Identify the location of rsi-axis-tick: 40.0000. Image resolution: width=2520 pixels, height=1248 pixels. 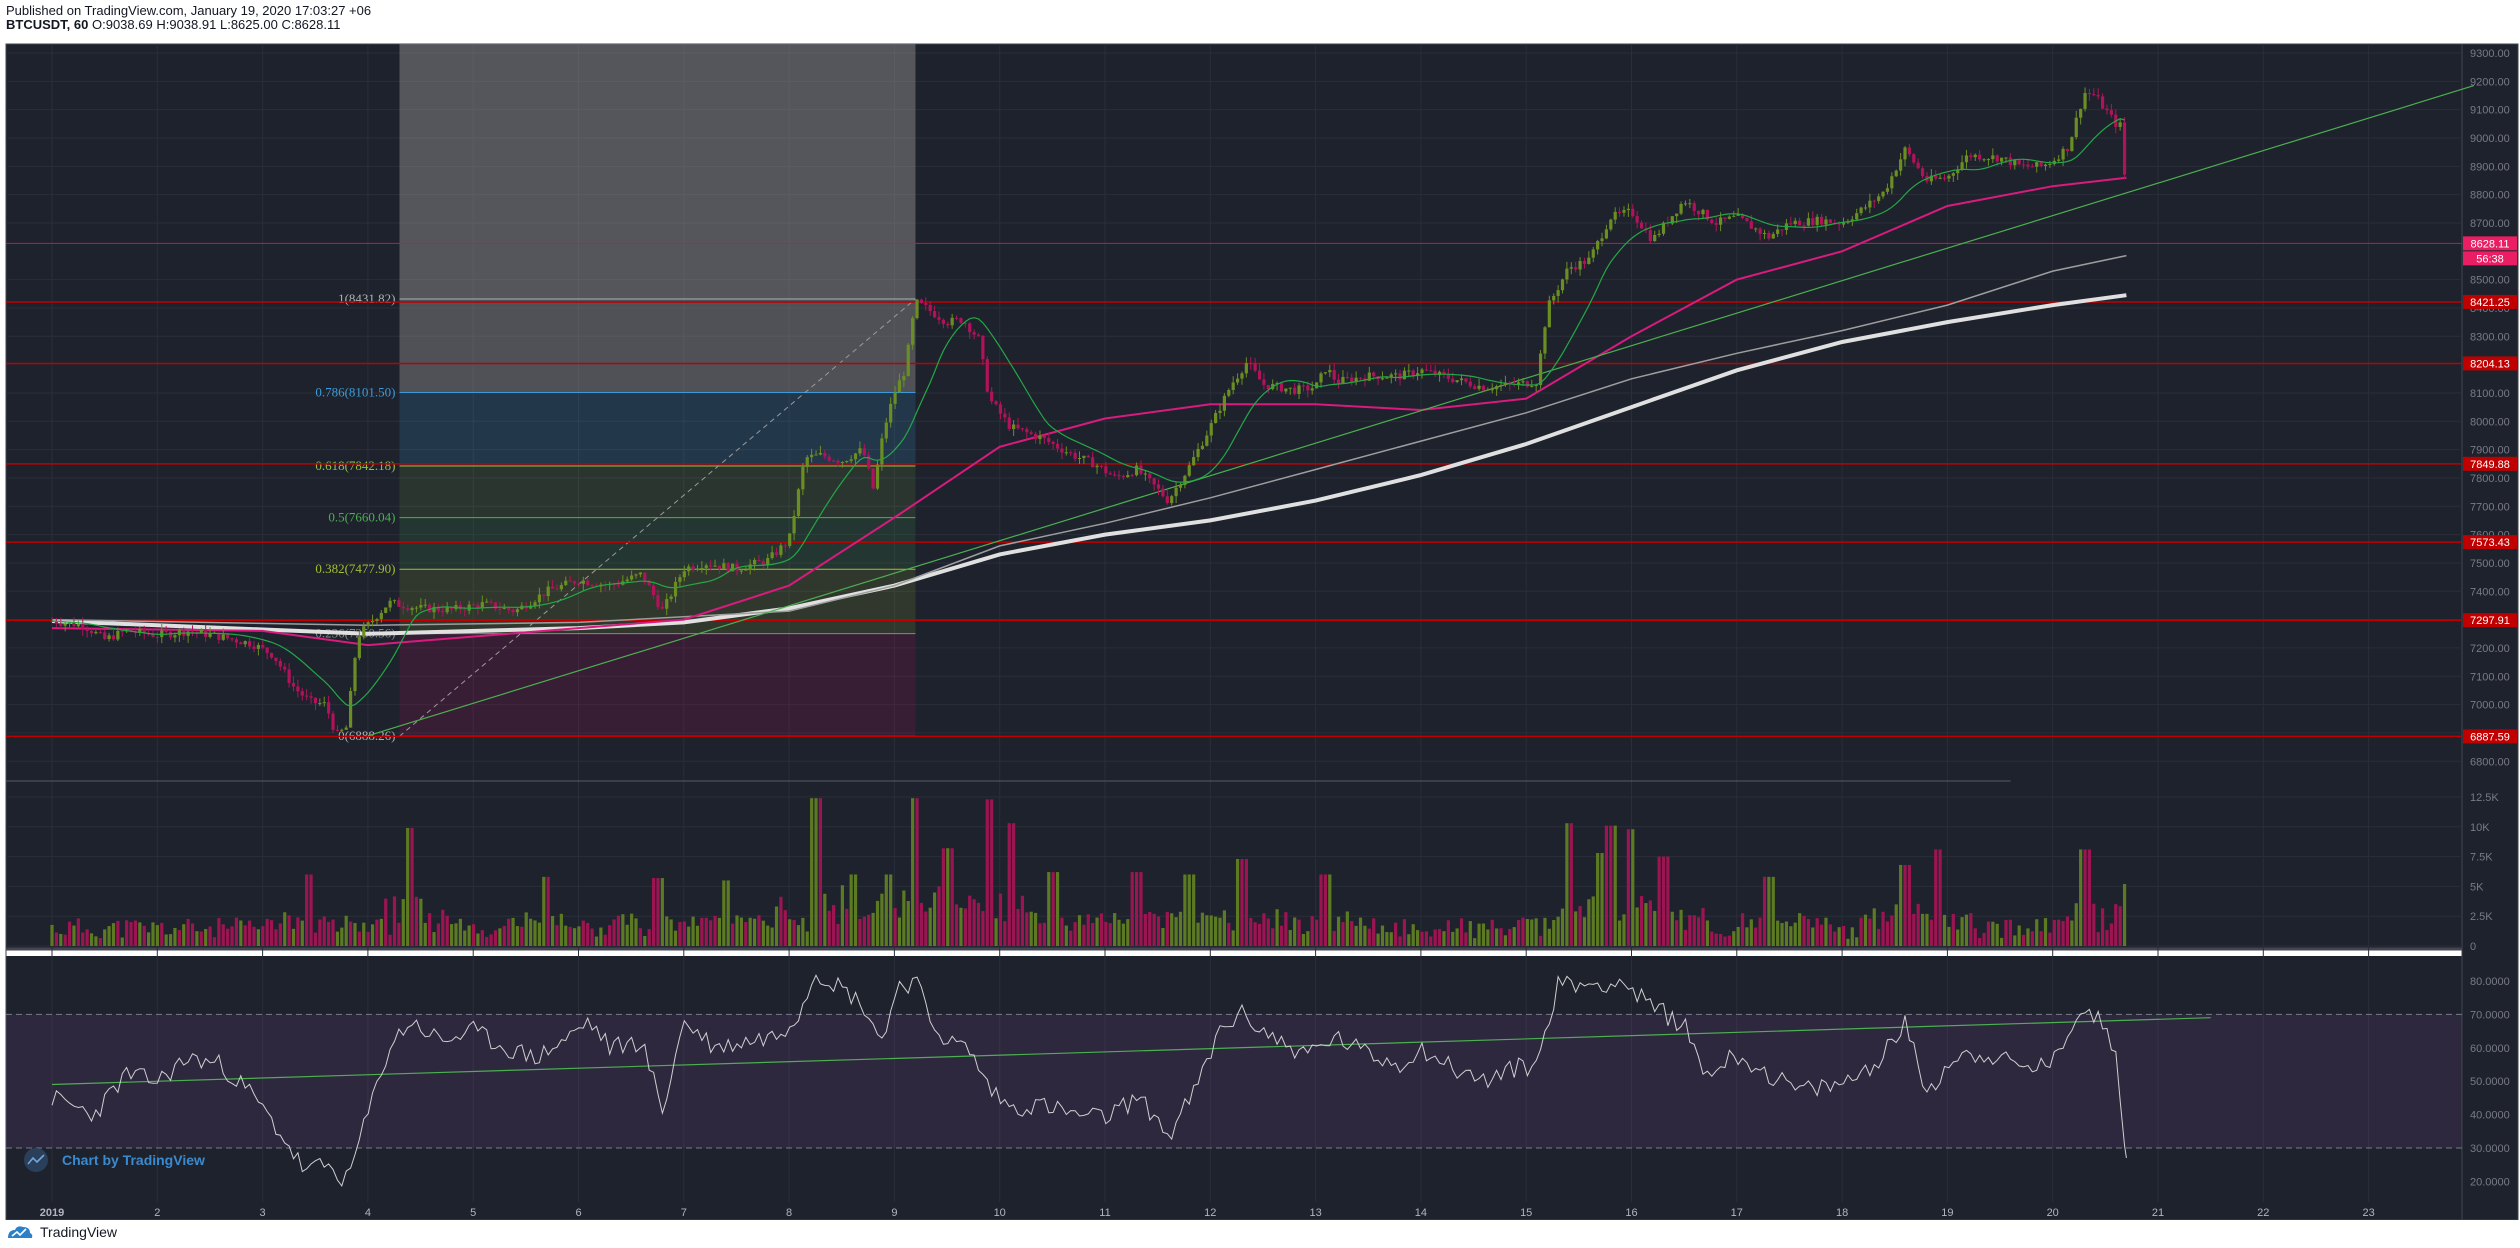
(2490, 1116).